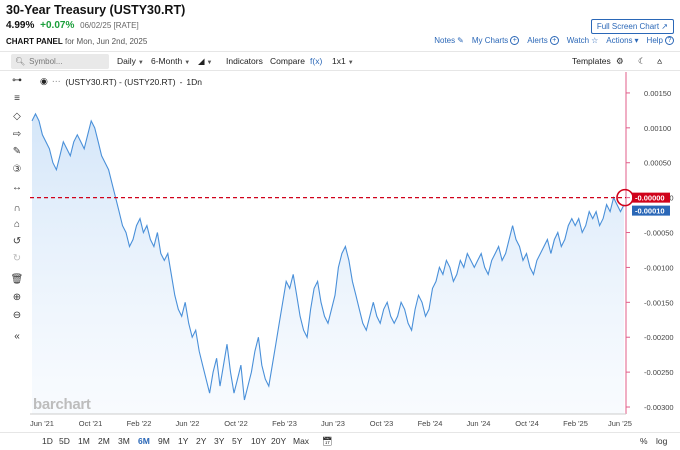 The height and width of the screenshot is (450, 680). Describe the element at coordinates (460, 40) in the screenshot. I see `edit-icon: ✎` at that location.